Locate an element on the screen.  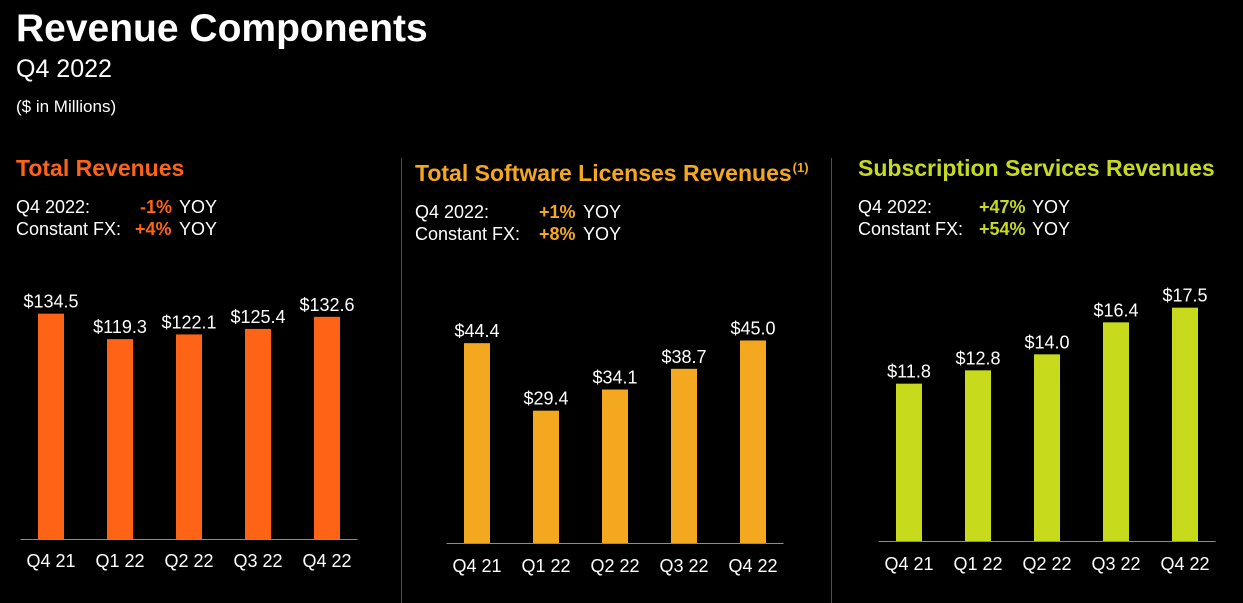
bar-value-label: $132.6 is located at coordinates (326, 305).